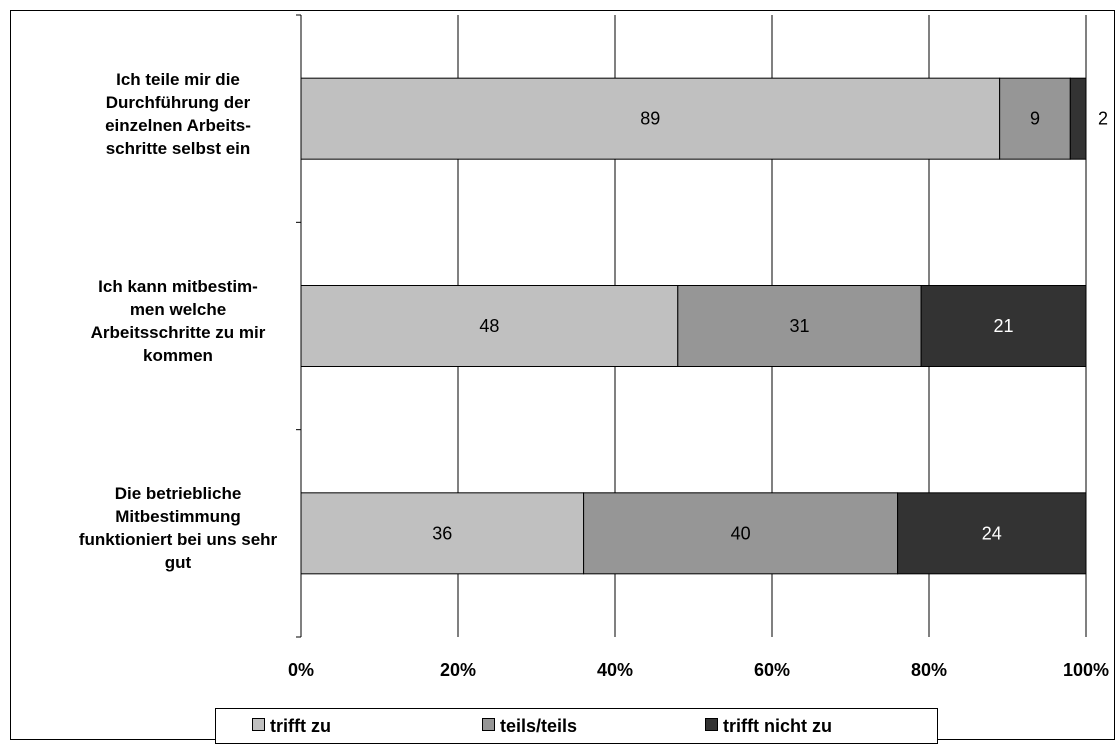 The image size is (1120, 744). I want to click on data-label: 36, so click(442, 533).